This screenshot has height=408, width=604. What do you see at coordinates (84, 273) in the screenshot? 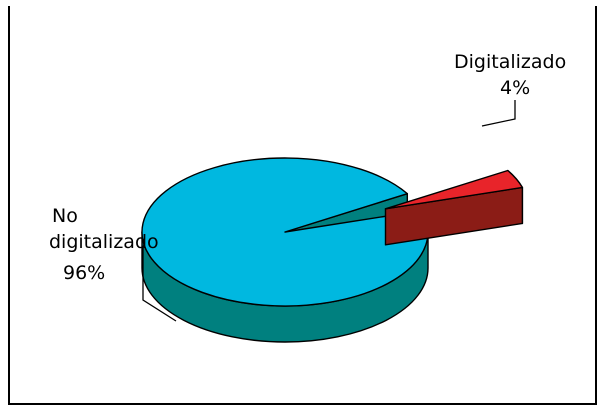
I see `label-no-digitalizado-percent: 96%` at bounding box center [84, 273].